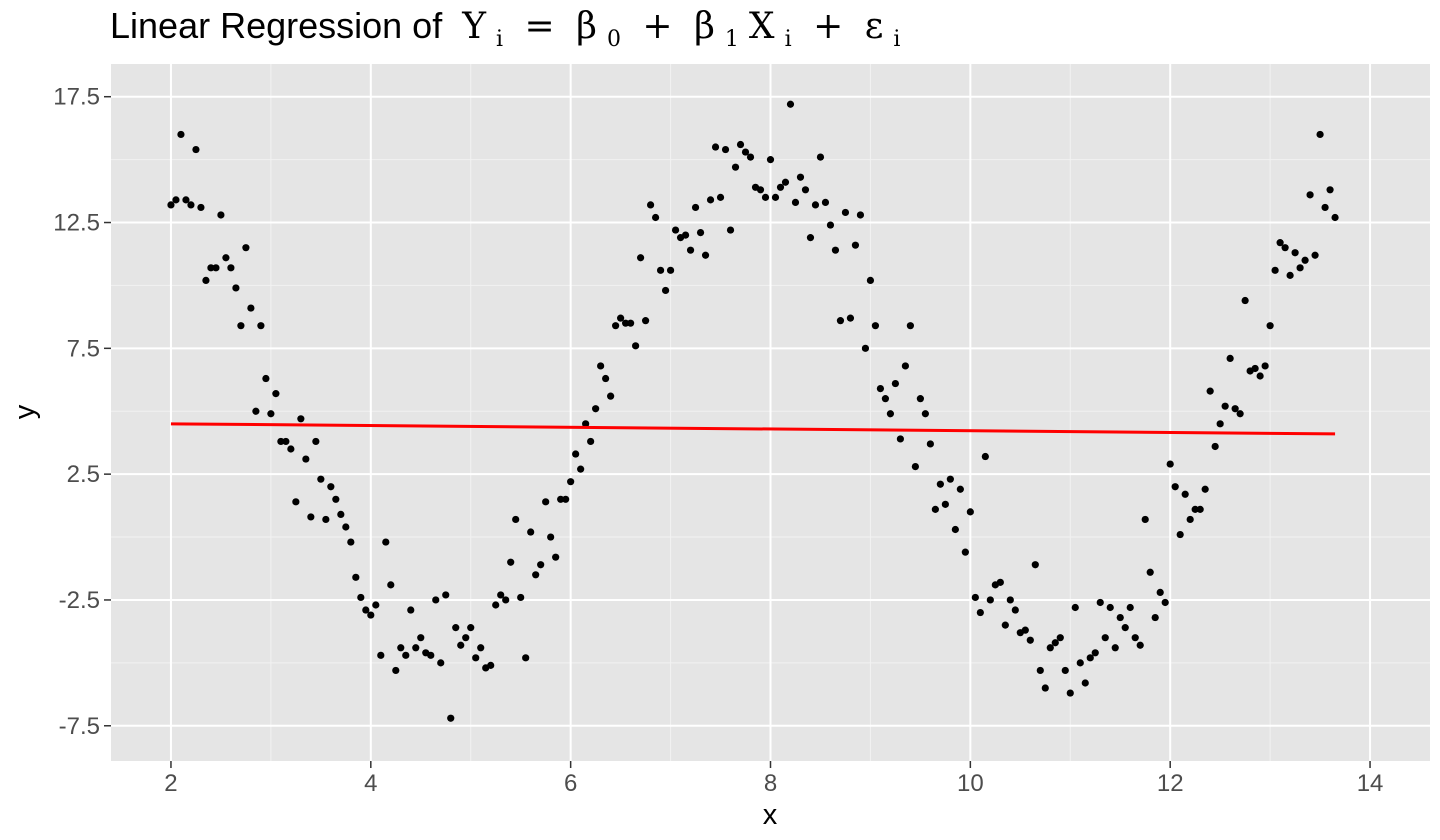  What do you see at coordinates (762, 26) in the screenshot?
I see `chart-title-x: X` at bounding box center [762, 26].